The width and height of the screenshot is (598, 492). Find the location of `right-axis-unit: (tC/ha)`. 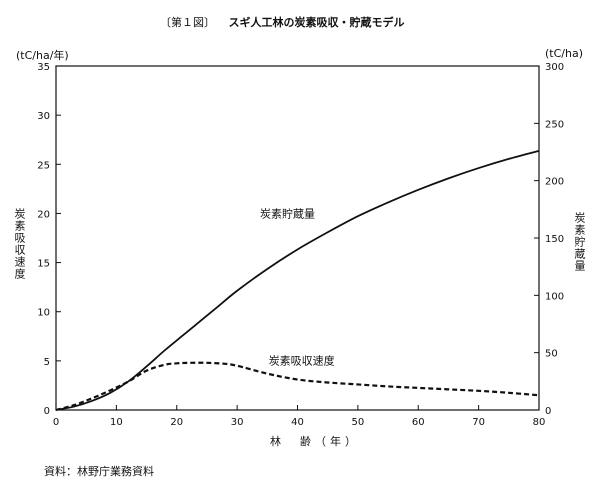

right-axis-unit: (tC/ha) is located at coordinates (564, 53).